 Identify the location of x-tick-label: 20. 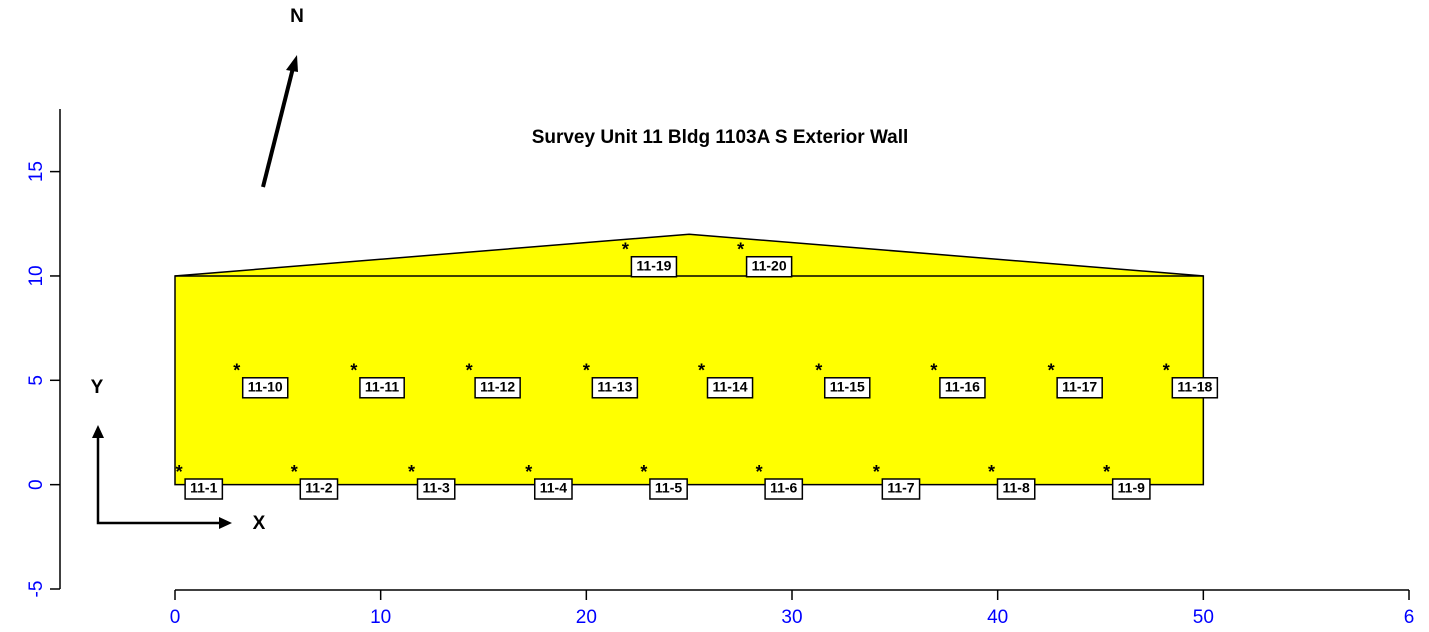
(586, 617).